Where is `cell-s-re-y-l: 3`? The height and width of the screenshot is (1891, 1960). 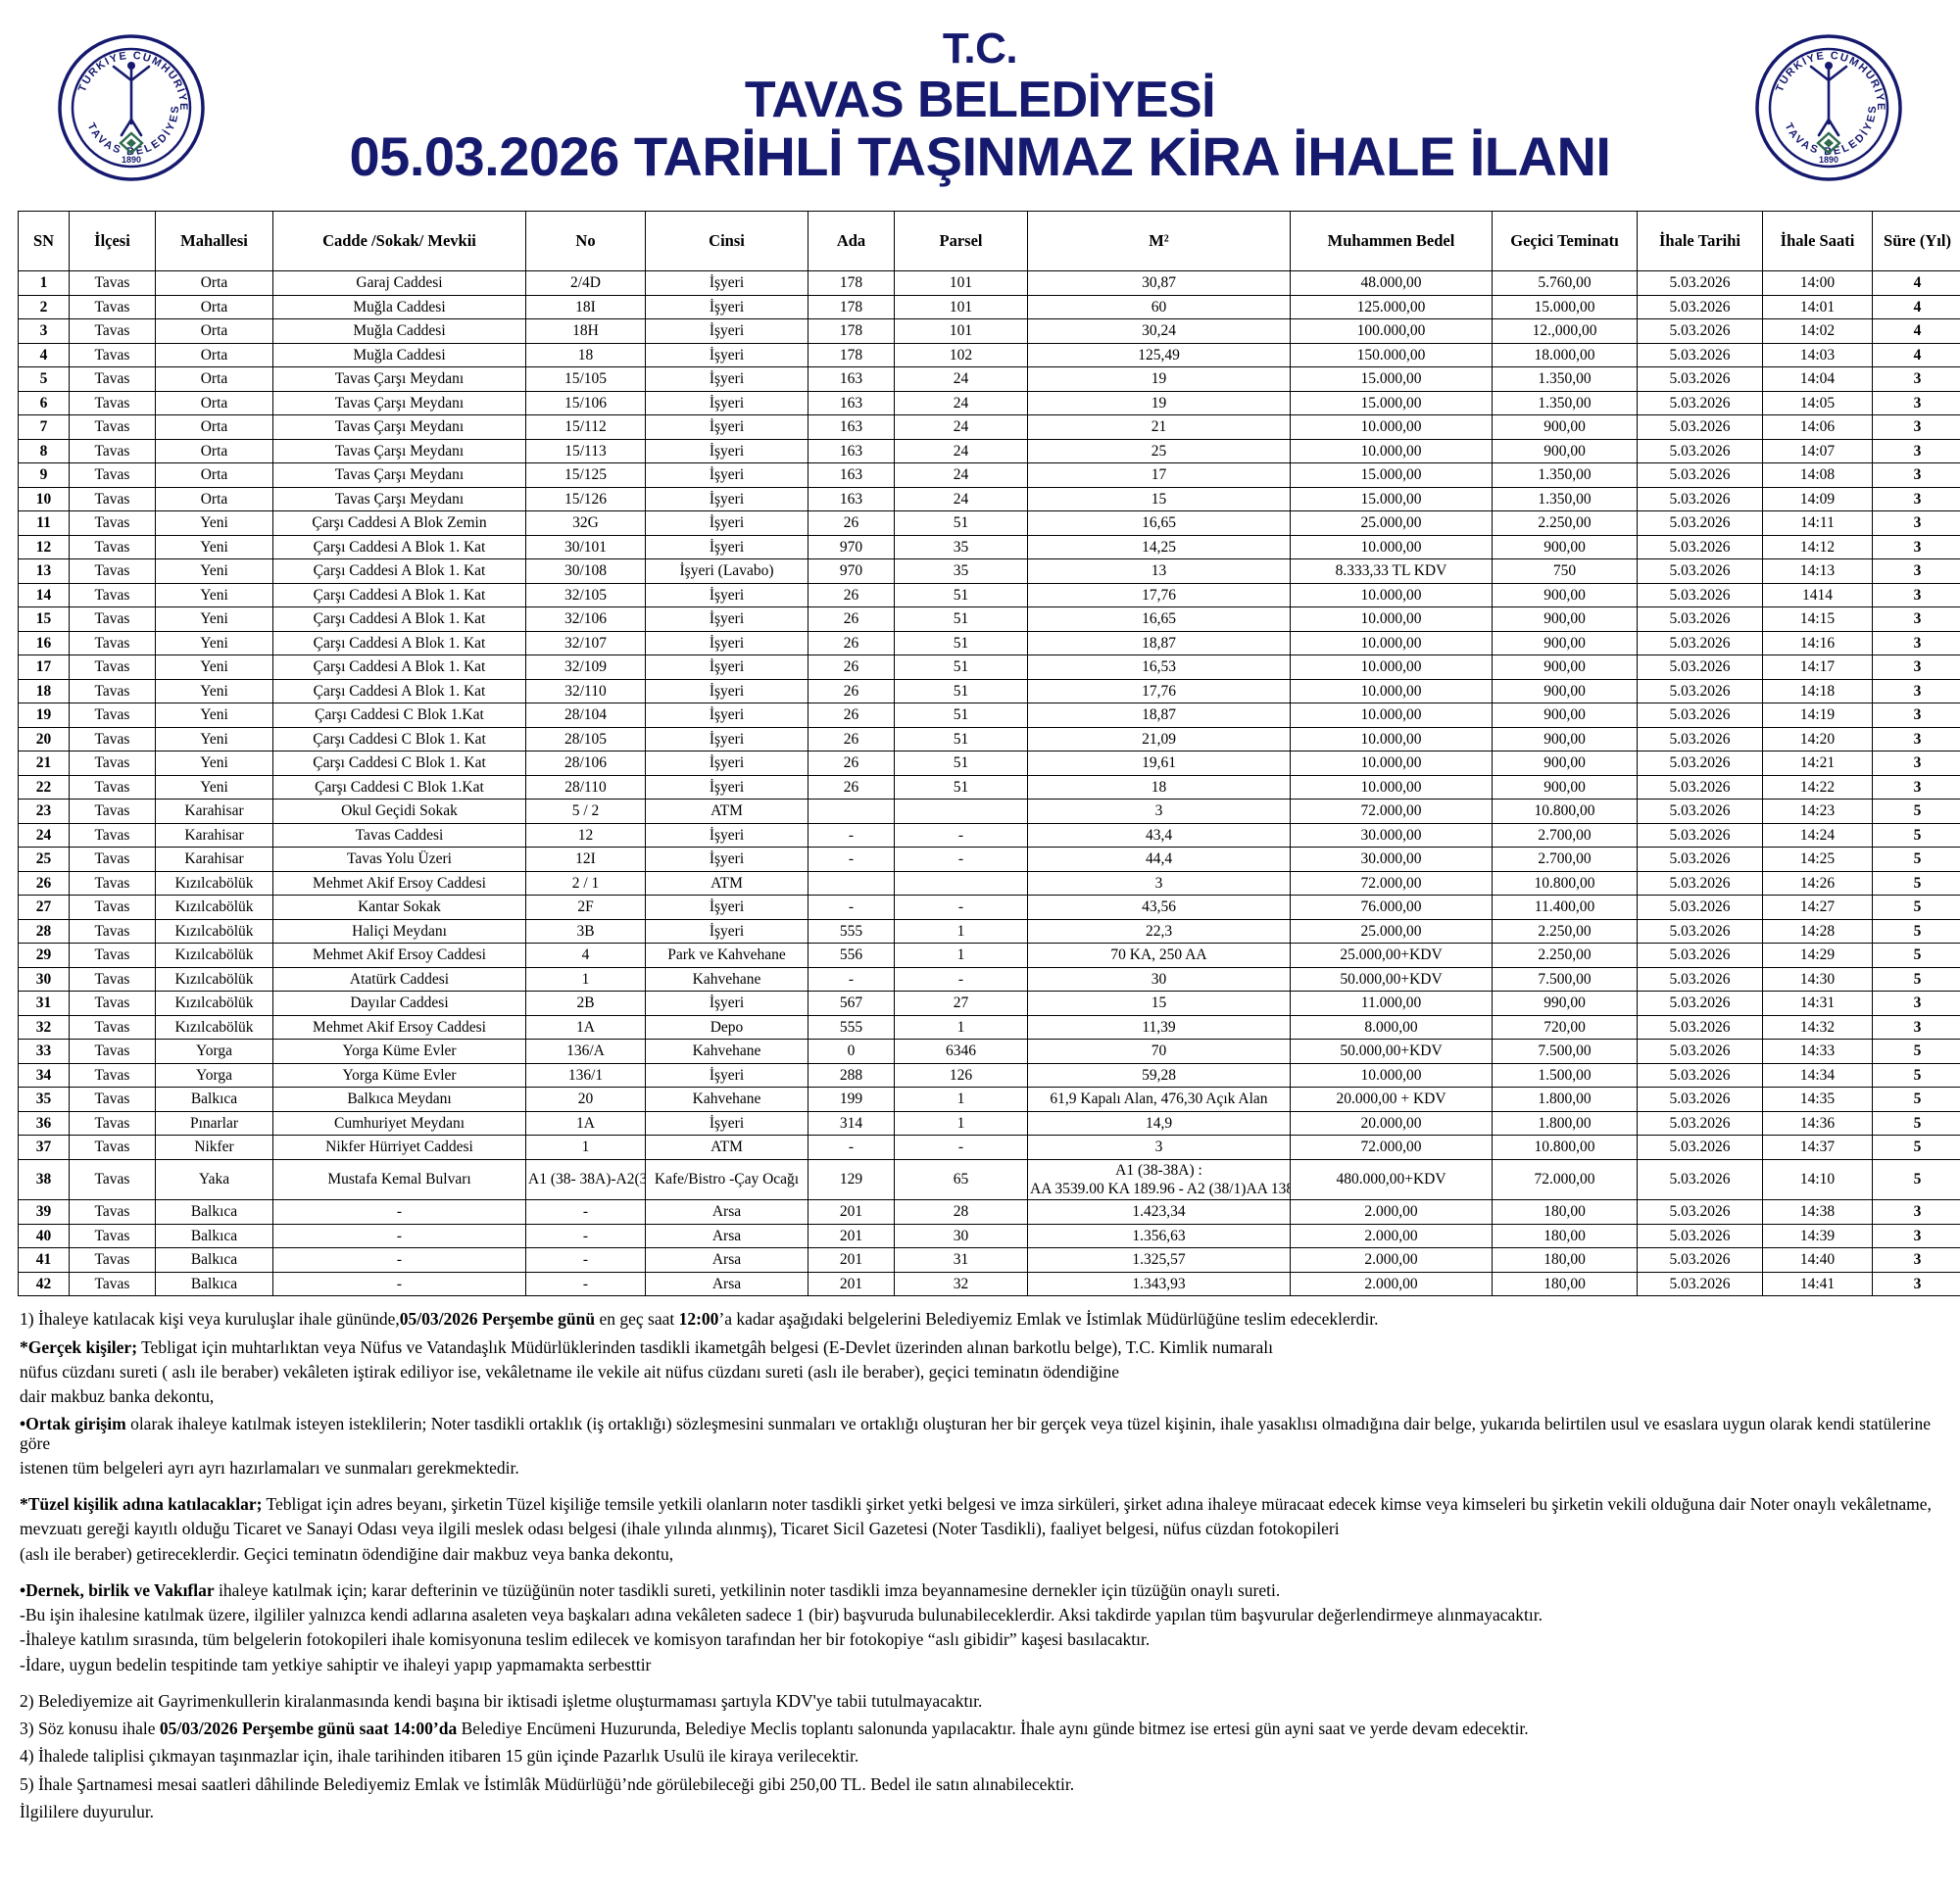
cell-s-re-y-l: 3 is located at coordinates (1916, 667).